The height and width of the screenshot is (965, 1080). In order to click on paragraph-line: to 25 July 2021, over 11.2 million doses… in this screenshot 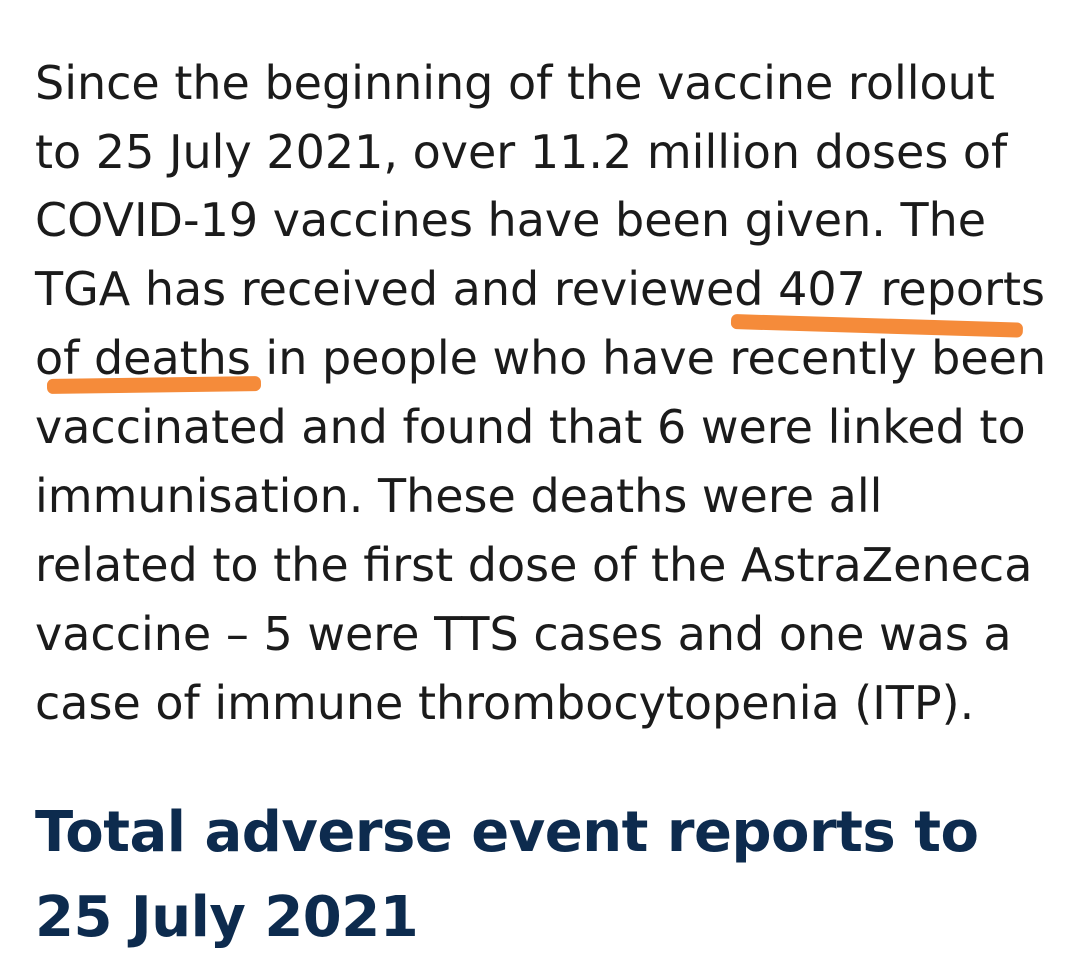, I will do `click(521, 152)`.